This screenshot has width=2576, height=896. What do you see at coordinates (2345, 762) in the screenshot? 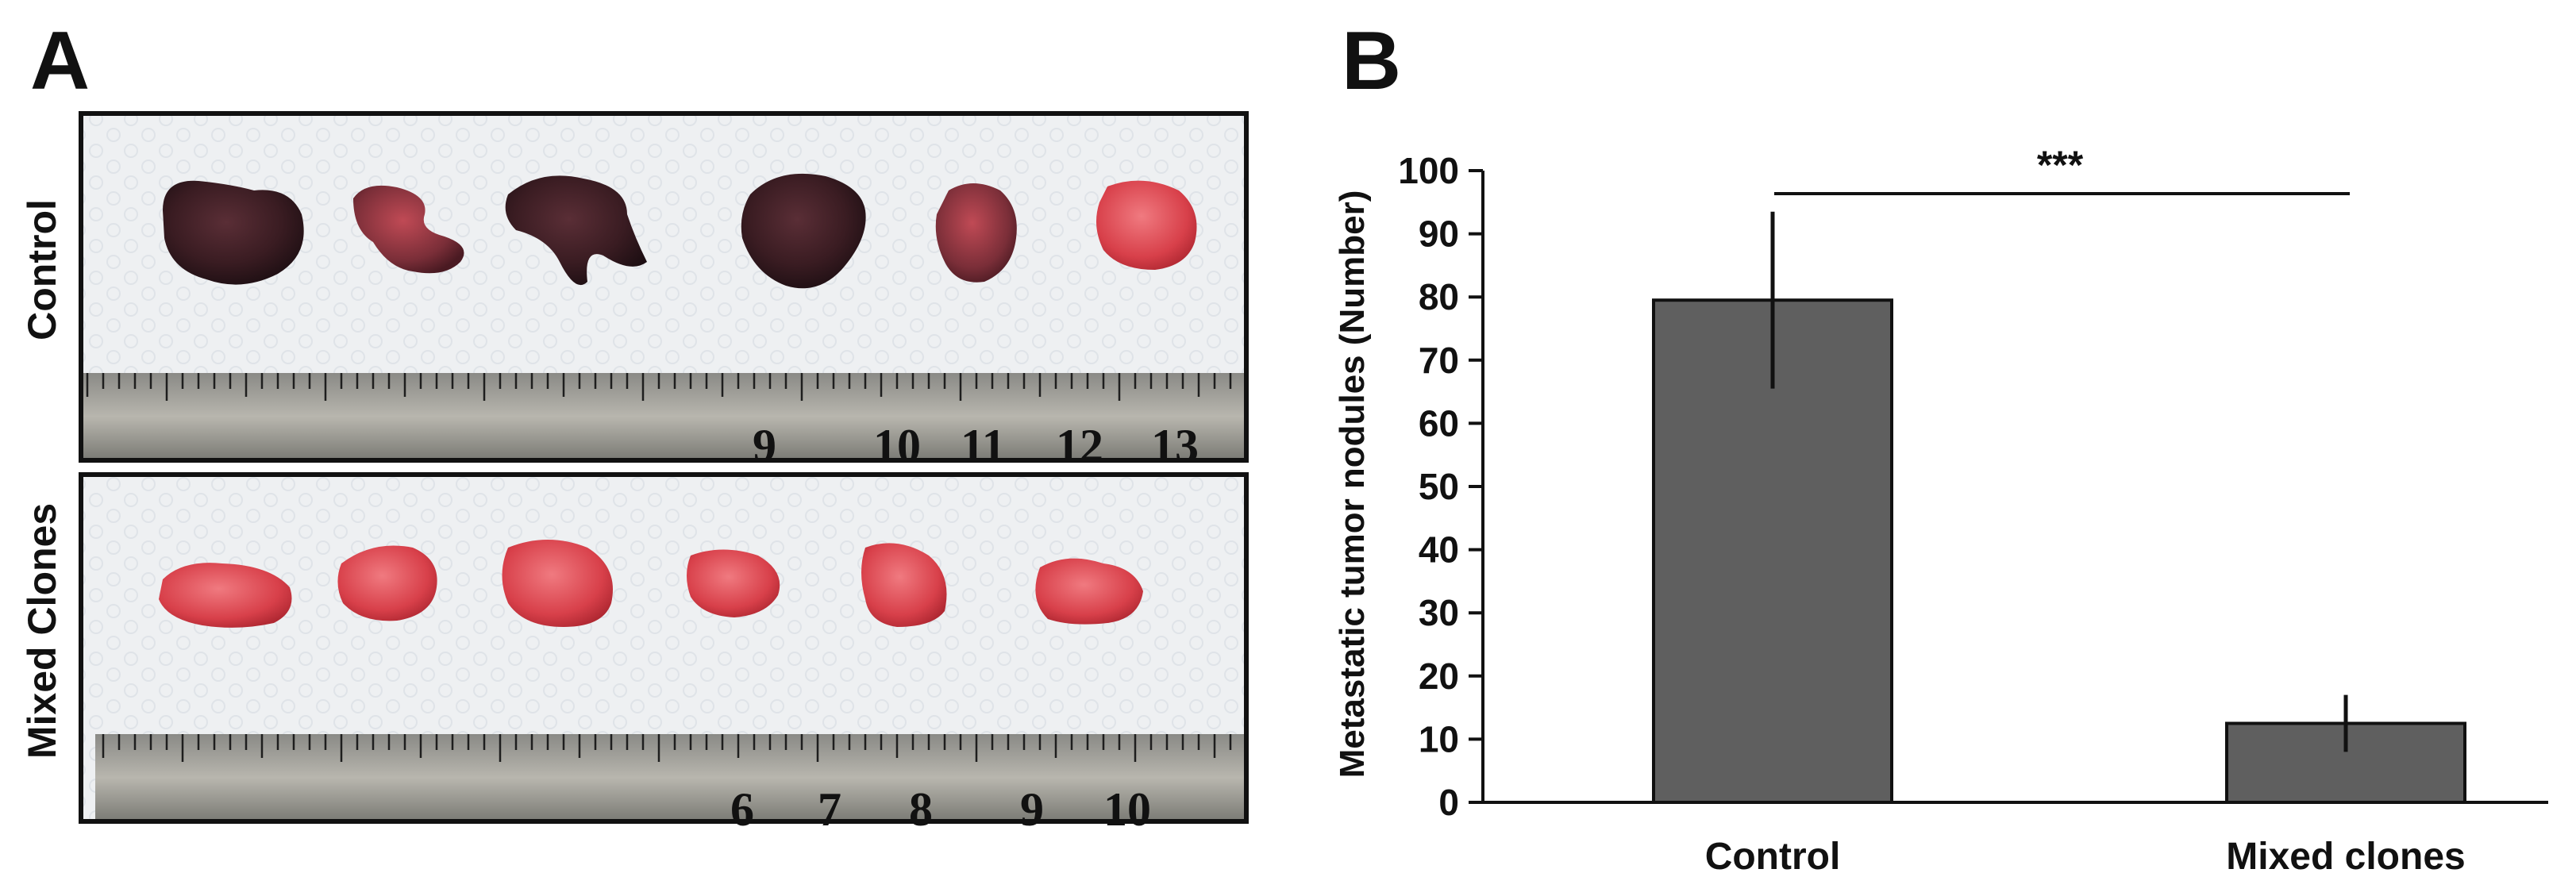
I see `bar-mixed-clones` at bounding box center [2345, 762].